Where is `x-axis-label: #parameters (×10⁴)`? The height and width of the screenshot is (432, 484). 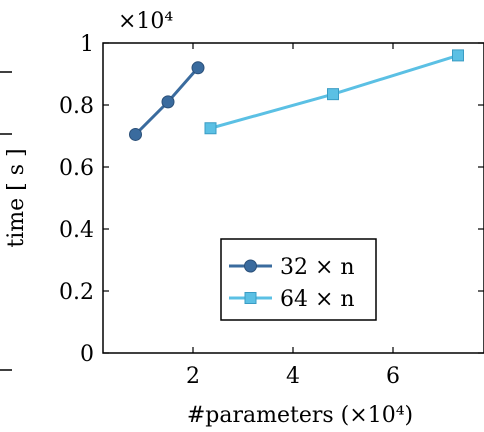 x-axis-label: #parameters (×10⁴) is located at coordinates (300, 415).